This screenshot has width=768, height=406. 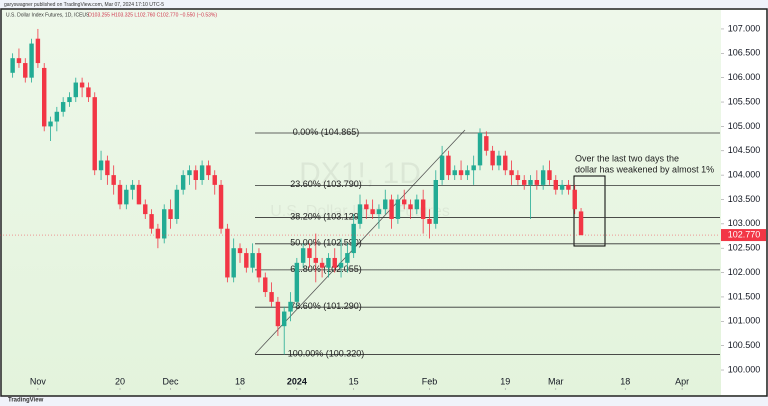 What do you see at coordinates (326, 306) in the screenshot?
I see `fib-label: 78.60% (101.290)` at bounding box center [326, 306].